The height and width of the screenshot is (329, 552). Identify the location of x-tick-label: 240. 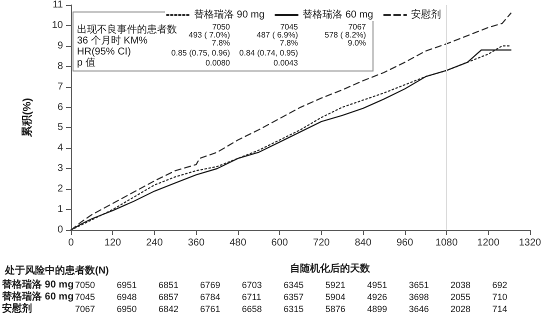
(155, 243).